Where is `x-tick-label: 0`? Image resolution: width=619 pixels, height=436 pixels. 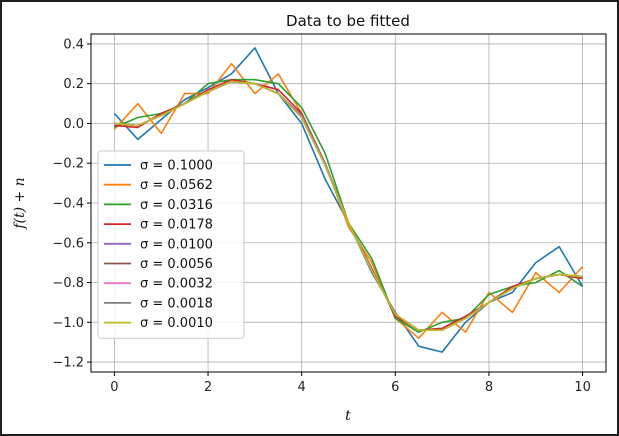
x-tick-label: 0 is located at coordinates (114, 387).